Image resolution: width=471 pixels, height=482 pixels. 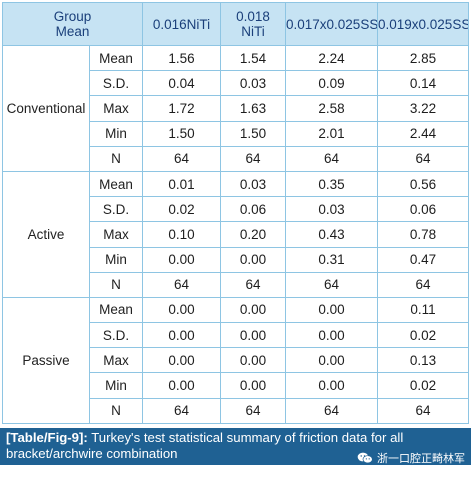 I want to click on watermark: 浙一口腔正畸林军, so click(x=411, y=458).